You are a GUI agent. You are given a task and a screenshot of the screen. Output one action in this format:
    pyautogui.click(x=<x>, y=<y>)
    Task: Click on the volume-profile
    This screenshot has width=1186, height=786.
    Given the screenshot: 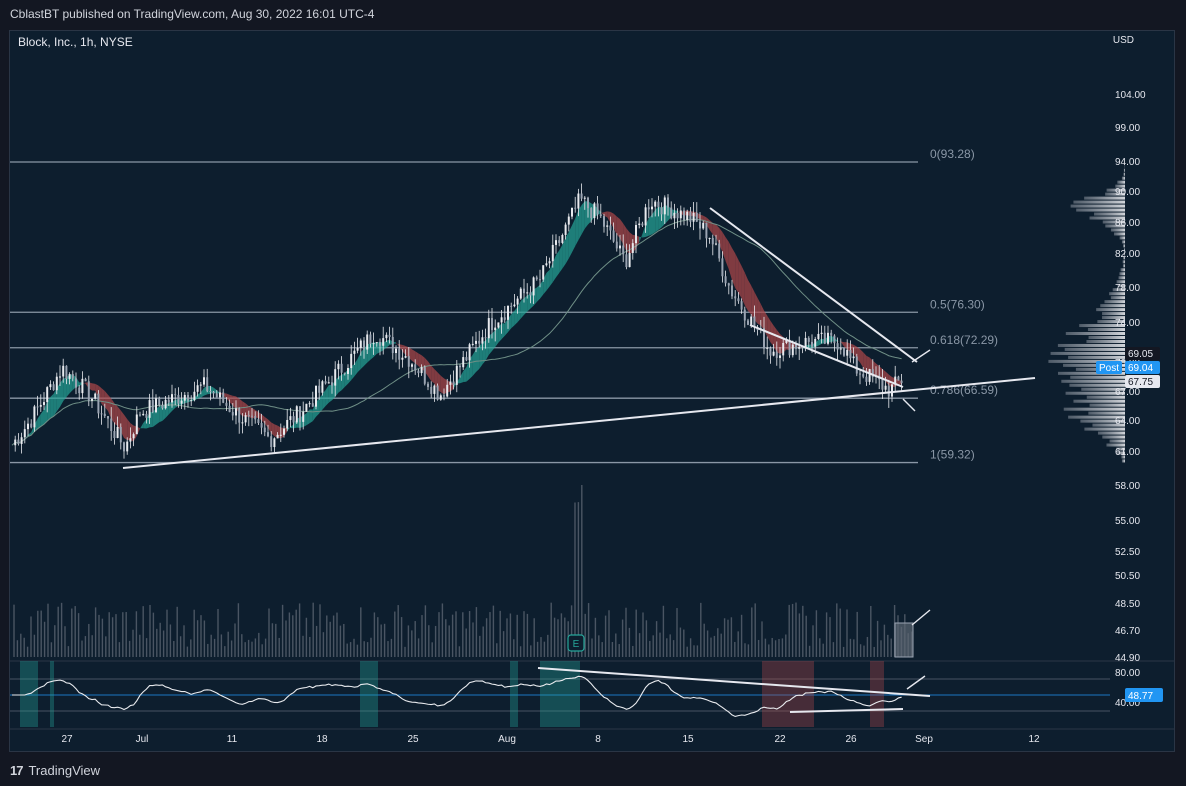 What is the action you would take?
    pyautogui.click(x=1086, y=313)
    